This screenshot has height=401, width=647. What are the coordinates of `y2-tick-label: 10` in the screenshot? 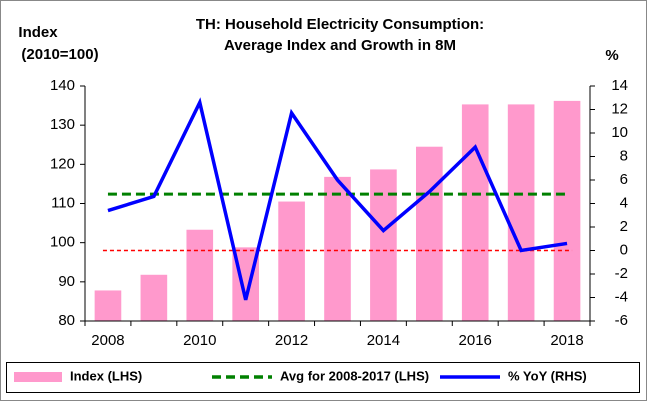 It's located at (619, 132).